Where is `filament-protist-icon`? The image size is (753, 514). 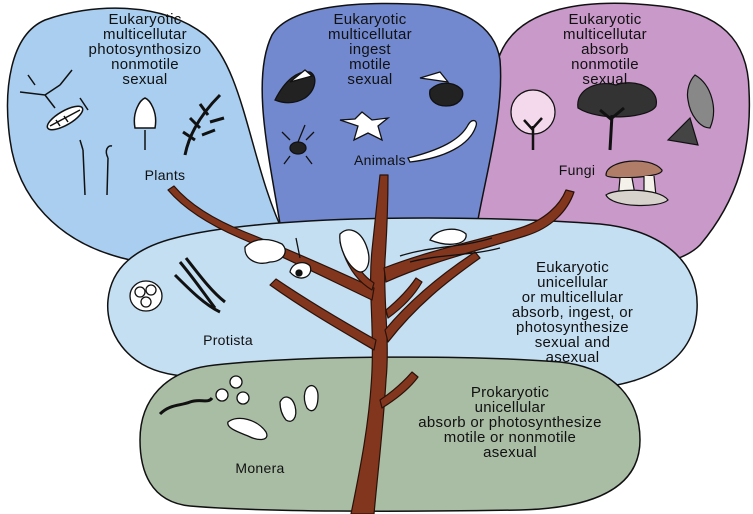 filament-protist-icon is located at coordinates (199, 285).